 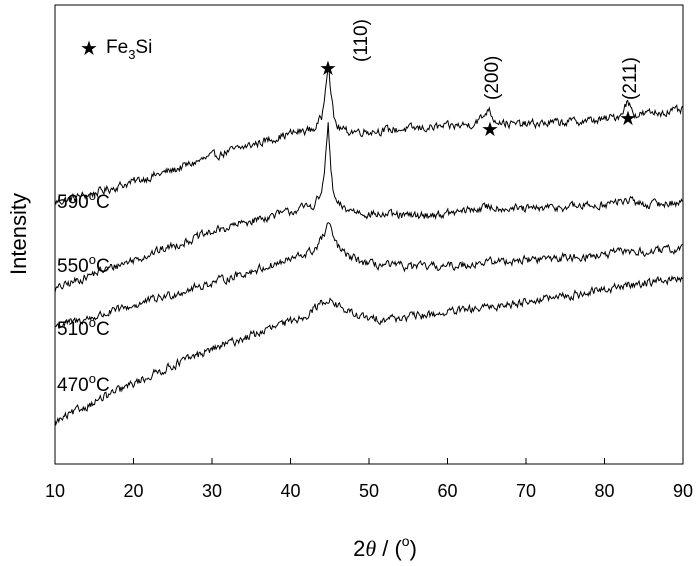 I want to click on peak-label-200: (200), so click(x=492, y=78).